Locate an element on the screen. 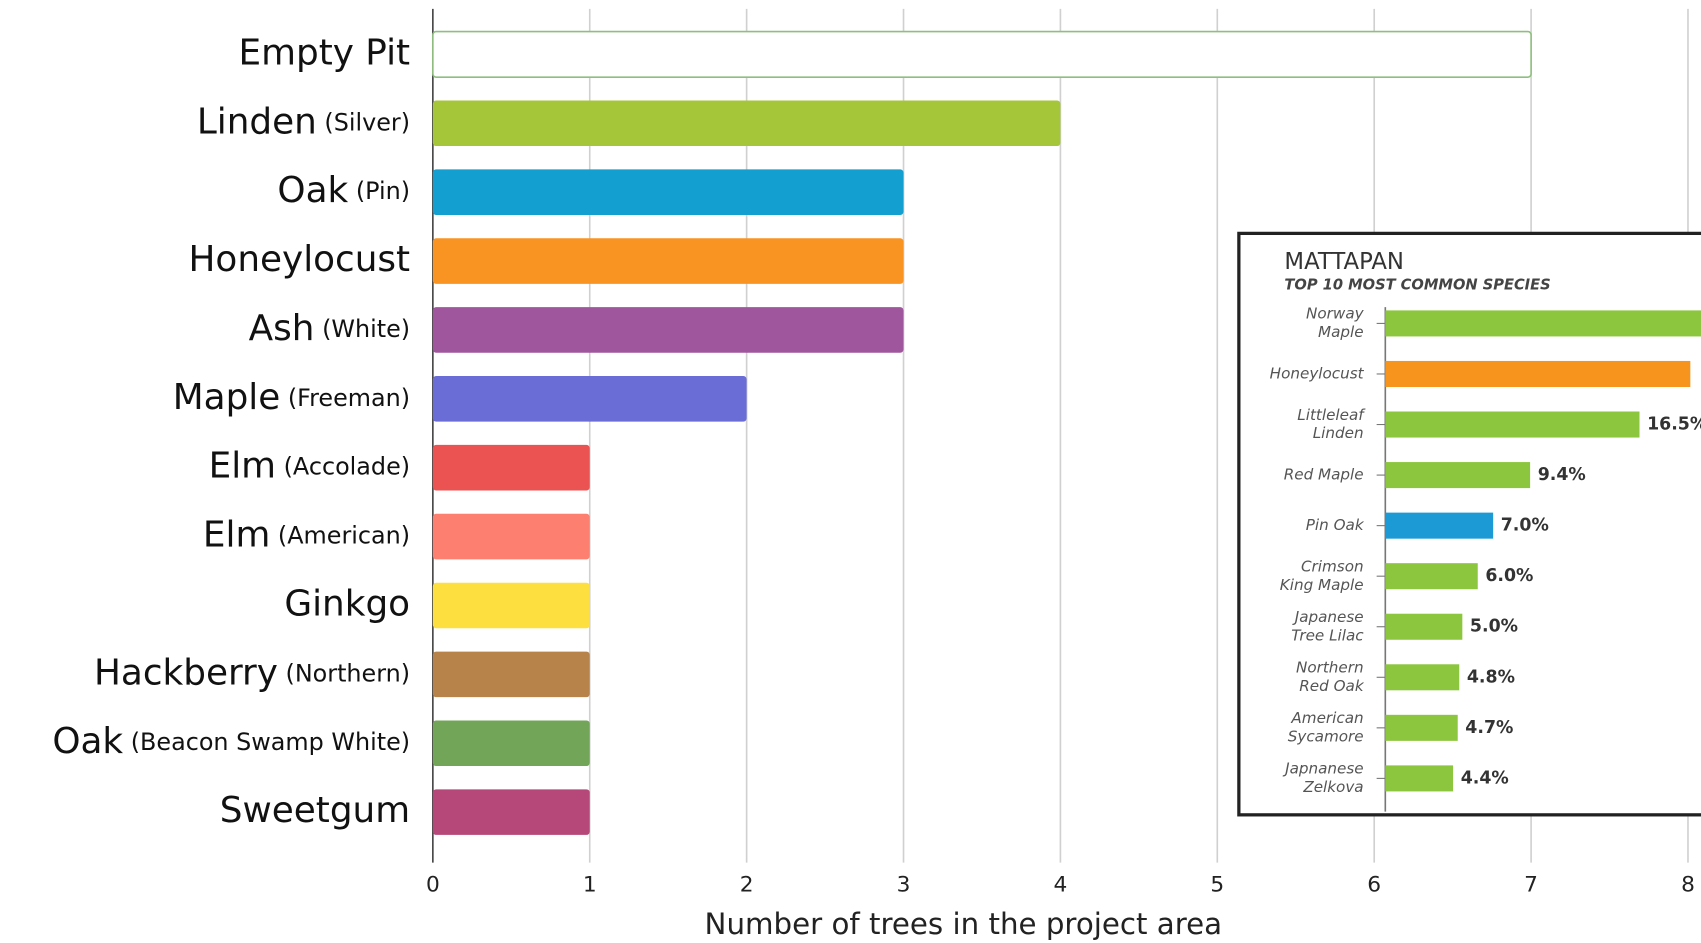 The width and height of the screenshot is (1701, 943). inset-category-label: American is located at coordinates (1326, 718).